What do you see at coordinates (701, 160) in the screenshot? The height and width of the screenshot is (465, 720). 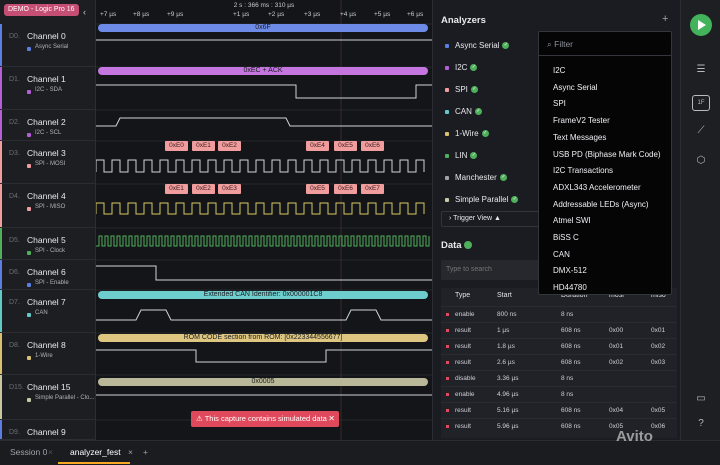 I see `extensions-icon: ⬡` at bounding box center [701, 160].